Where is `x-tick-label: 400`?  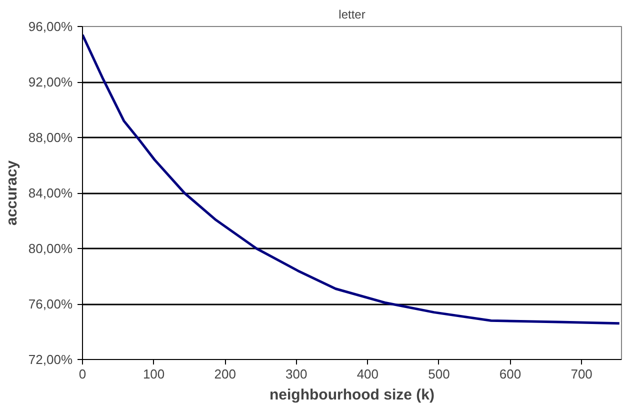 x-tick-label: 400 is located at coordinates (367, 374).